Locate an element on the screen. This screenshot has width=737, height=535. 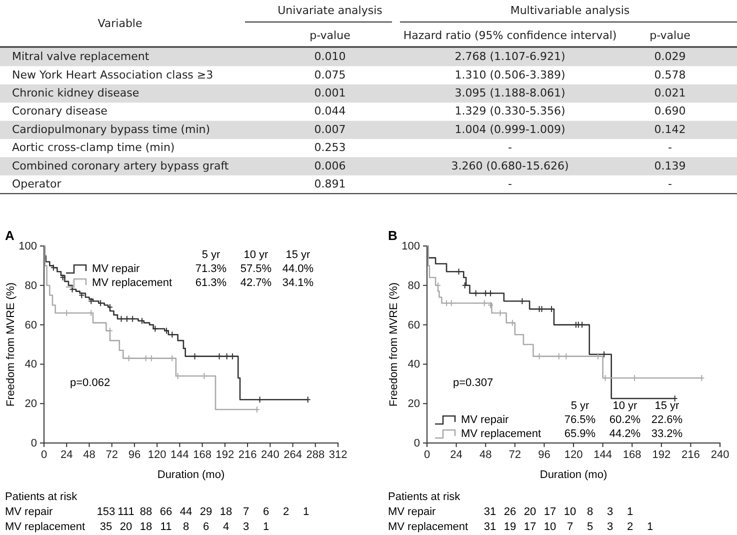
x-tick-label: 264 is located at coordinates (293, 454).